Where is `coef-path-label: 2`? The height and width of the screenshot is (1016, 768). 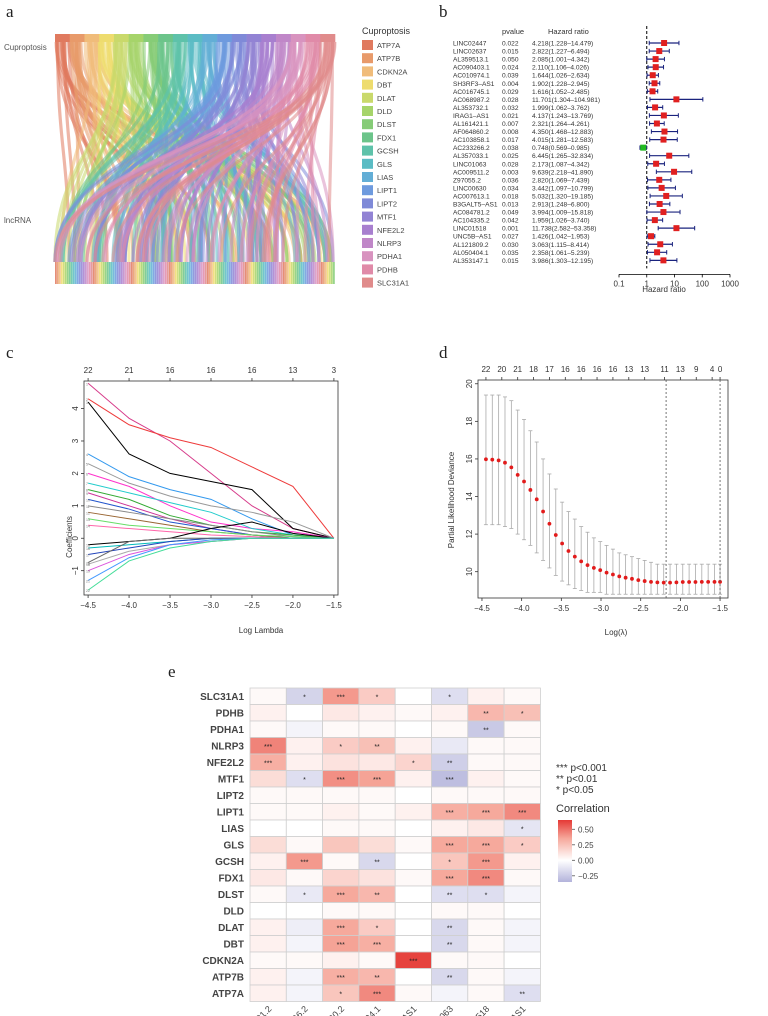
coef-path-label: 2 is located at coordinates (87, 400).